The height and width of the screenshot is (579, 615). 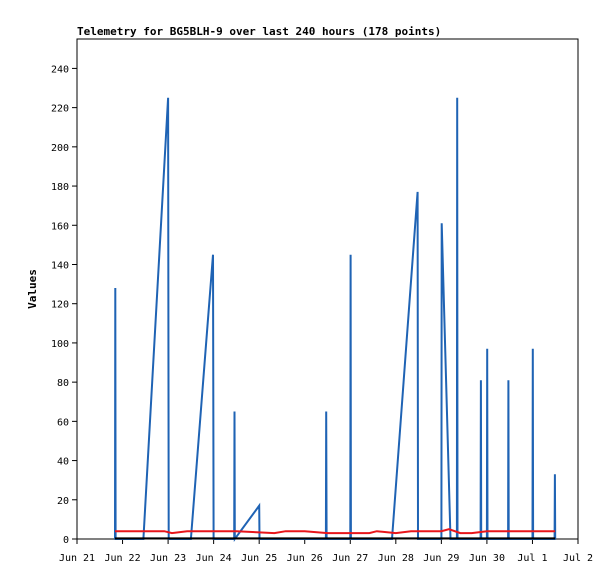 What do you see at coordinates (60, 305) in the screenshot?
I see `y-tick-label: 120` at bounding box center [60, 305].